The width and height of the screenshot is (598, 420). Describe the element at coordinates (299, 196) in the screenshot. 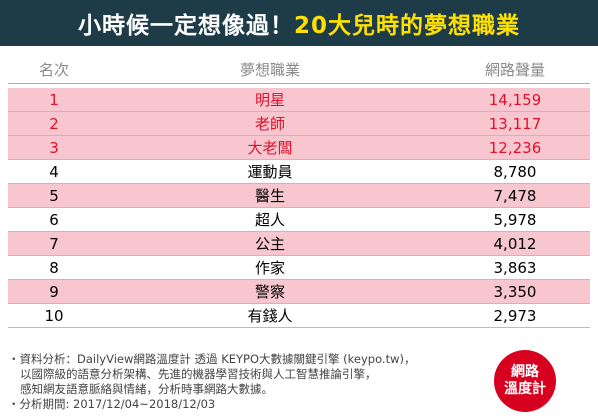

I see `table-row: 5 醫生 7,478` at that location.